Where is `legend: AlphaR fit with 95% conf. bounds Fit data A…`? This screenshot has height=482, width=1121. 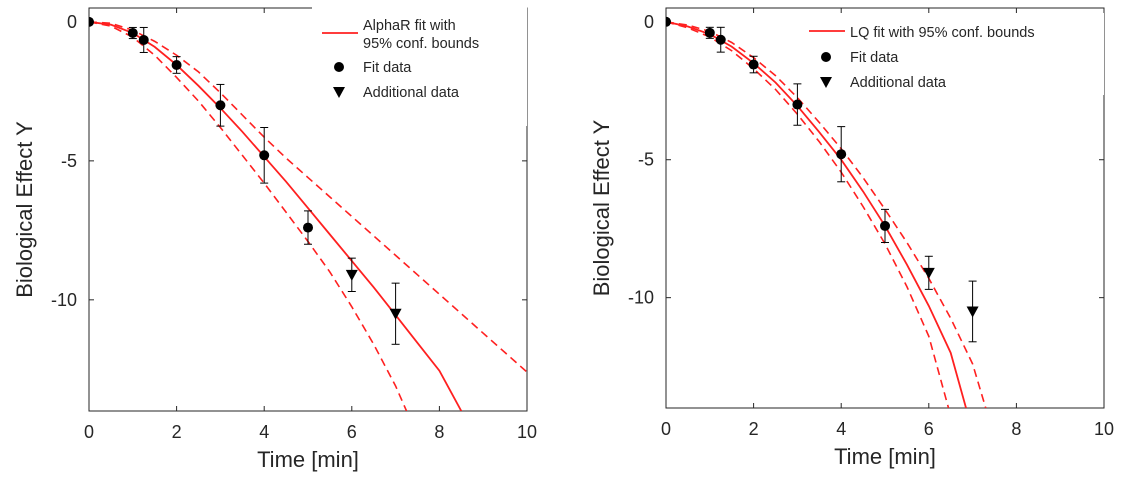
legend: AlphaR fit with 95% conf. bounds Fit data A… is located at coordinates (419, 66).